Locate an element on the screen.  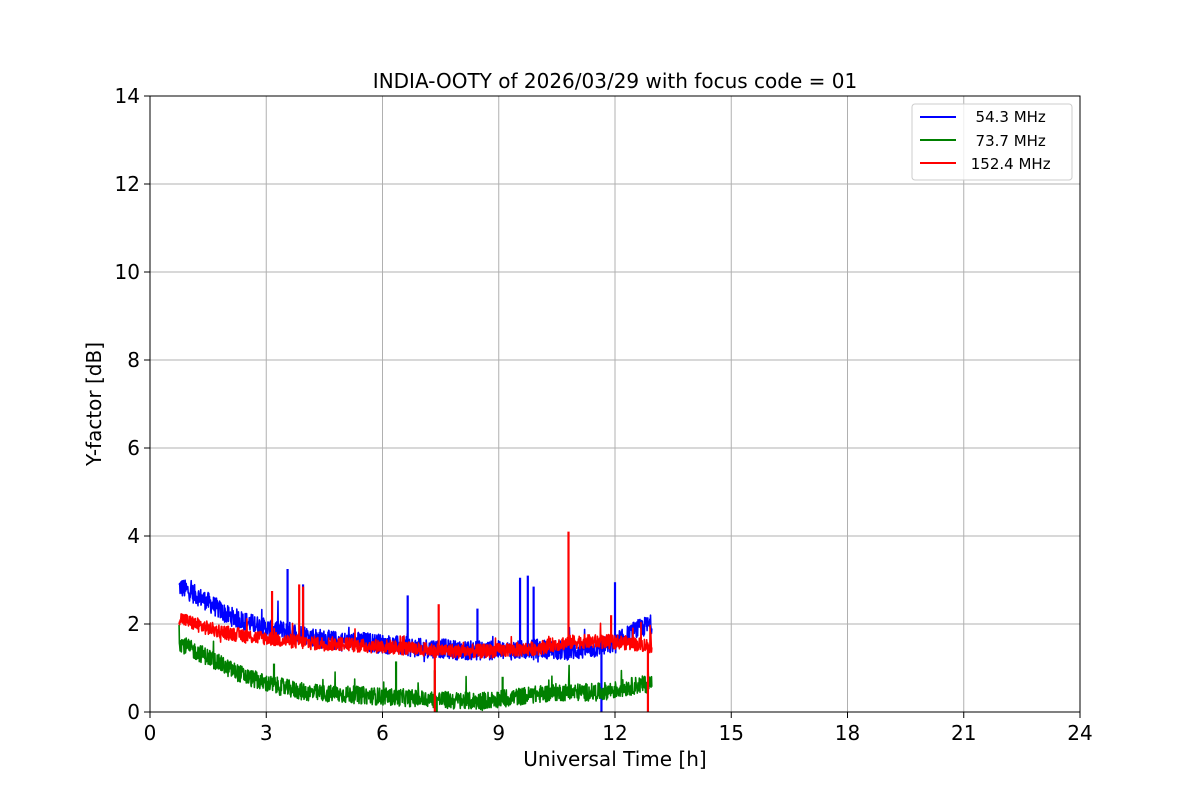
legend-box is located at coordinates (992, 142).